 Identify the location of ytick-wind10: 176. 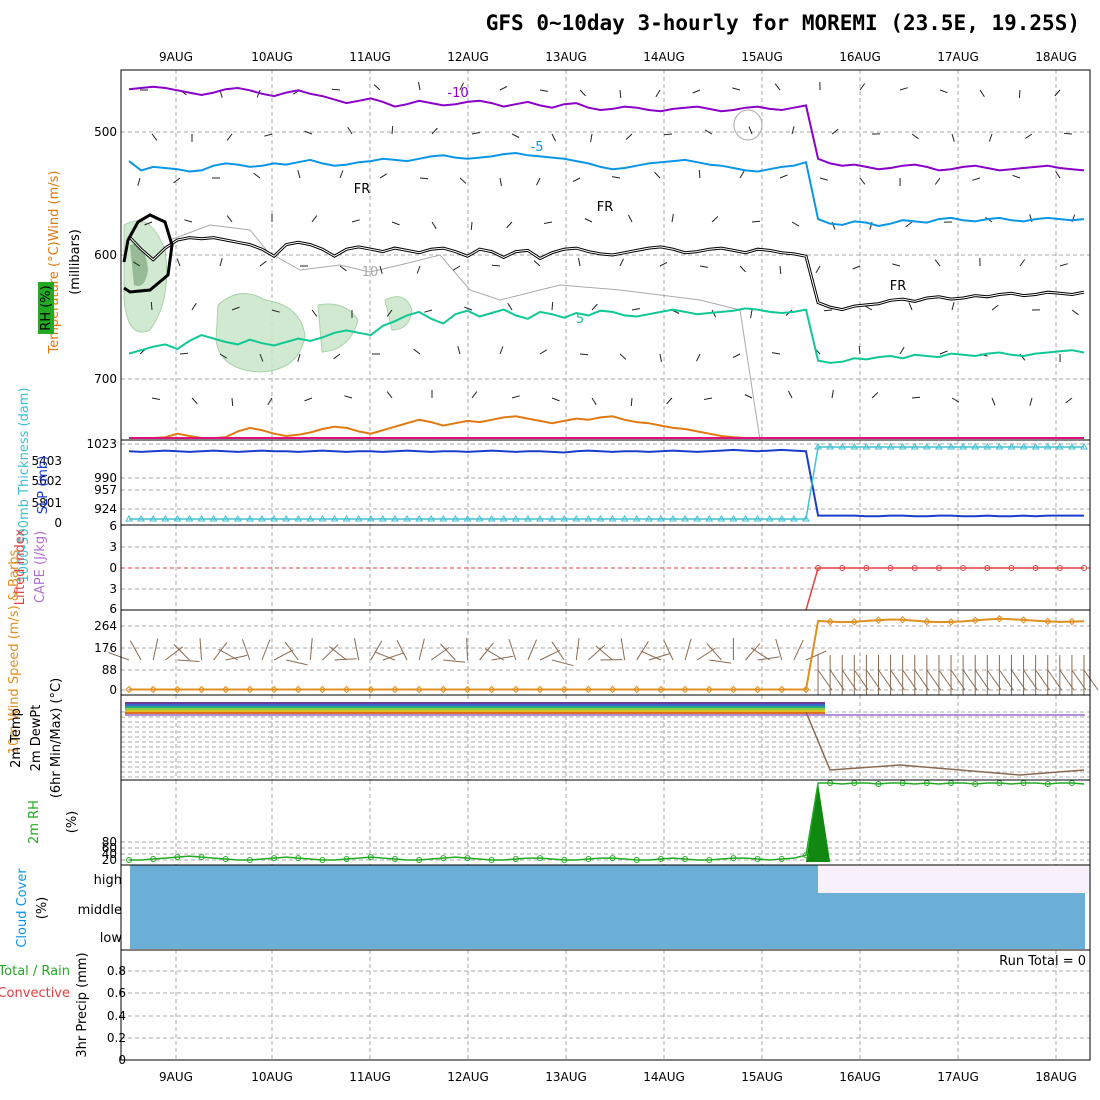
(105, 648).